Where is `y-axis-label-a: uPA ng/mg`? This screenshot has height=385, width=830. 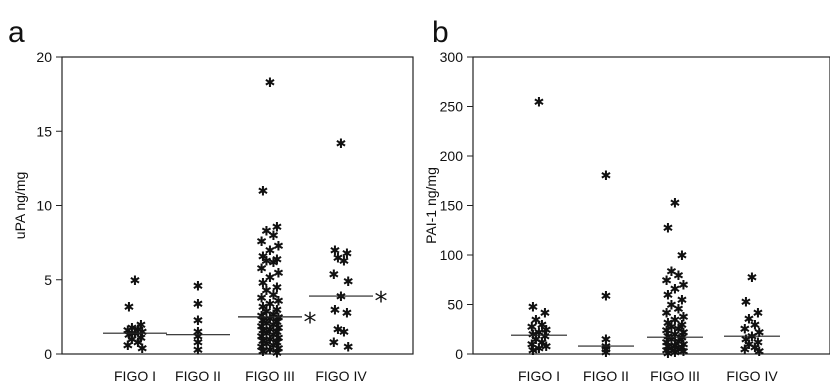 y-axis-label-a: uPA ng/mg is located at coordinates (20, 205).